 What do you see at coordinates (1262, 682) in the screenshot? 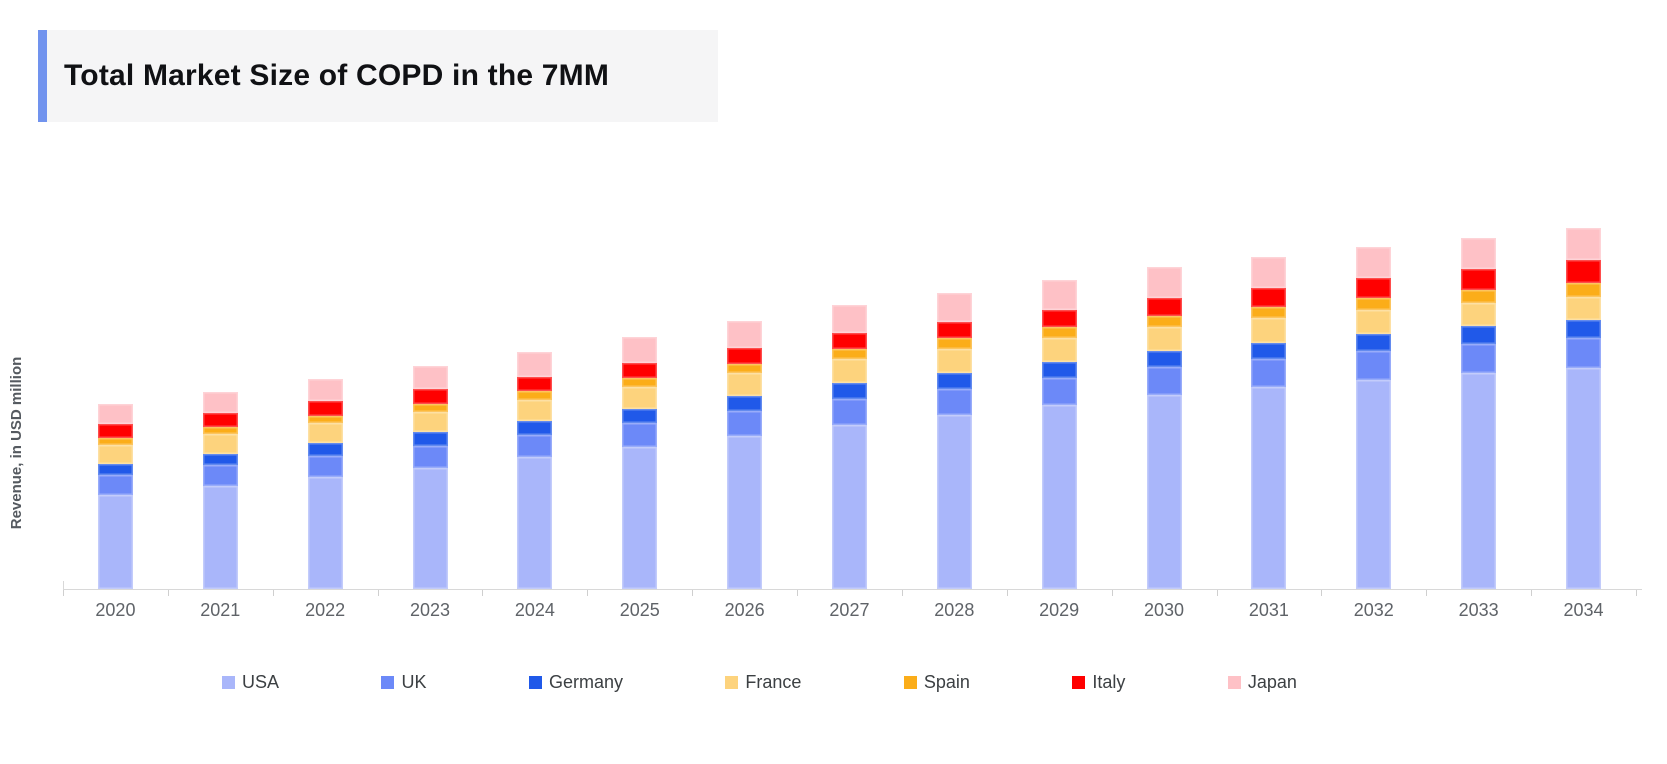
I see `legend-item-japan: Japan` at bounding box center [1262, 682].